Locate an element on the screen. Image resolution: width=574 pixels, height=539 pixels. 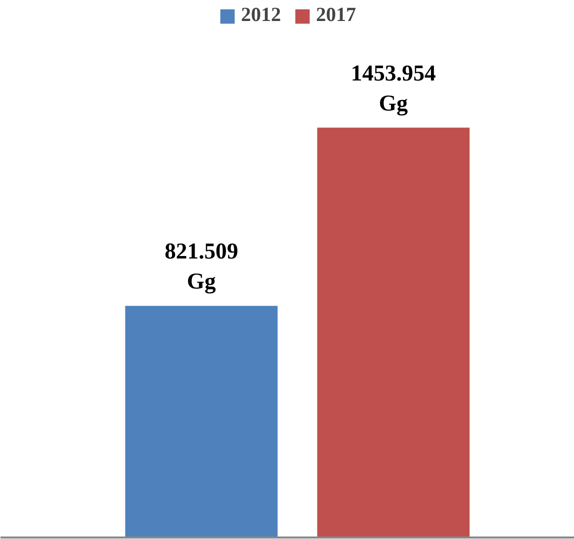
data-label: 821.509 Gg is located at coordinates (201, 266).